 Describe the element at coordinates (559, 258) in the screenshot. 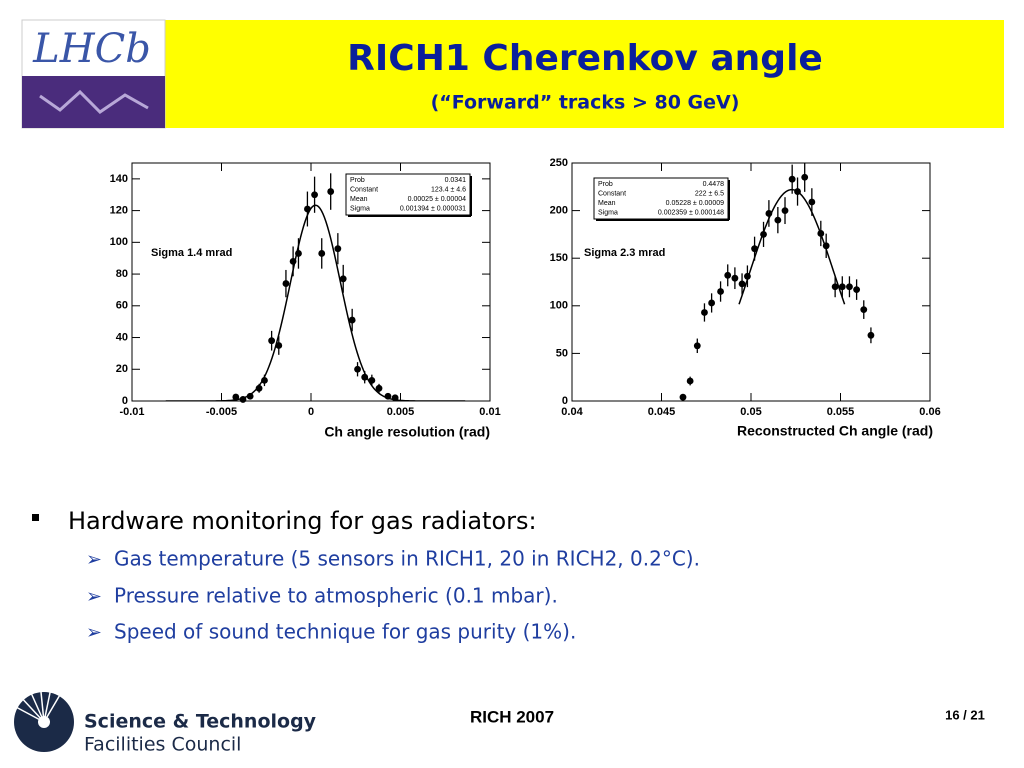

I see `y-tick-label: 150` at that location.